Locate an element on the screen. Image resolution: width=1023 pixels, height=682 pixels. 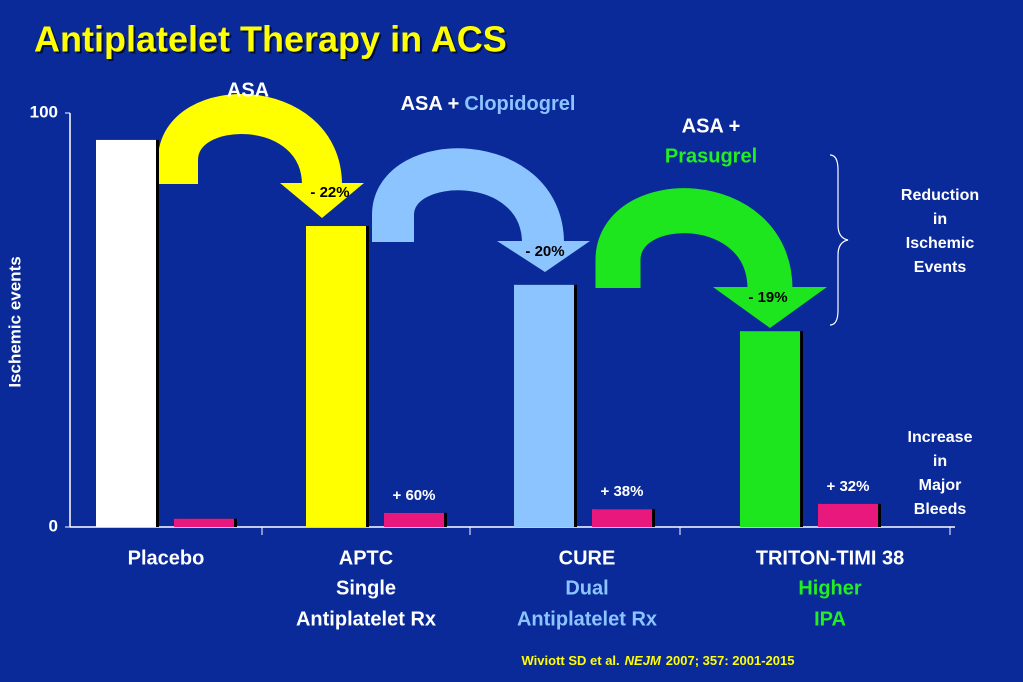
reduction-label: - 19% is located at coordinates (767, 297).